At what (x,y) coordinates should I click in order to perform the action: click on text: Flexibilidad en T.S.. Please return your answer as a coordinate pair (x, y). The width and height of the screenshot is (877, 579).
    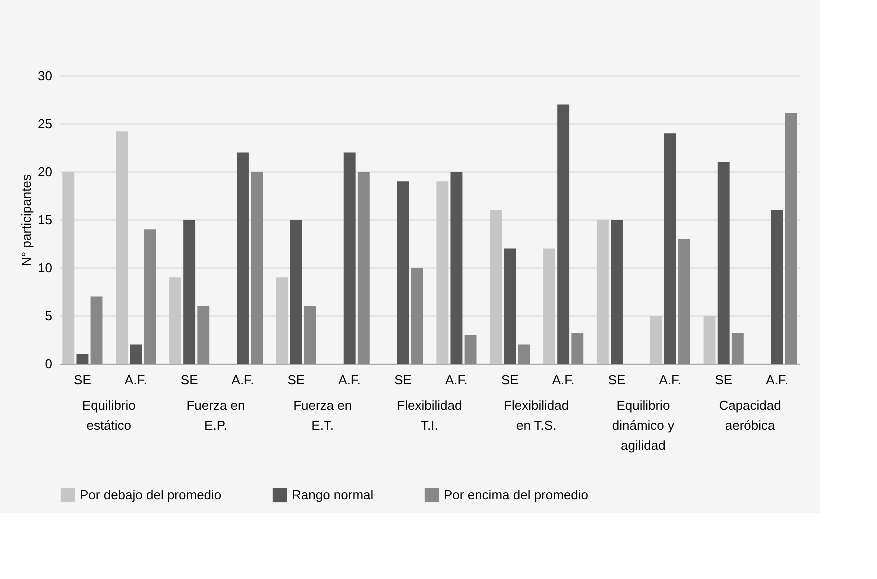
    Looking at the image, I should click on (537, 415).